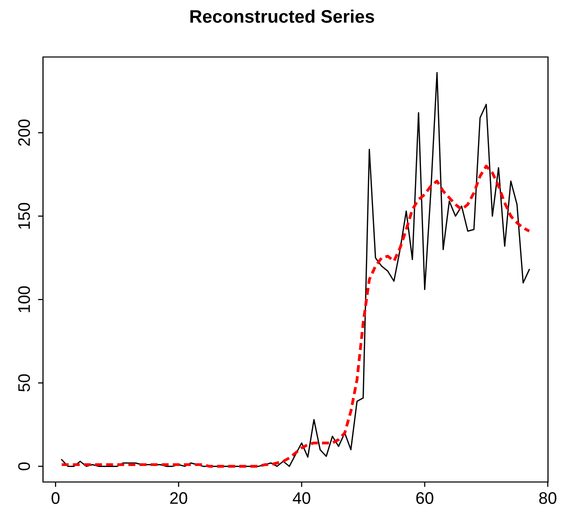 Image resolution: width=564 pixels, height=518 pixels. What do you see at coordinates (24, 215) in the screenshot?
I see `y-tick-label: 150` at bounding box center [24, 215].